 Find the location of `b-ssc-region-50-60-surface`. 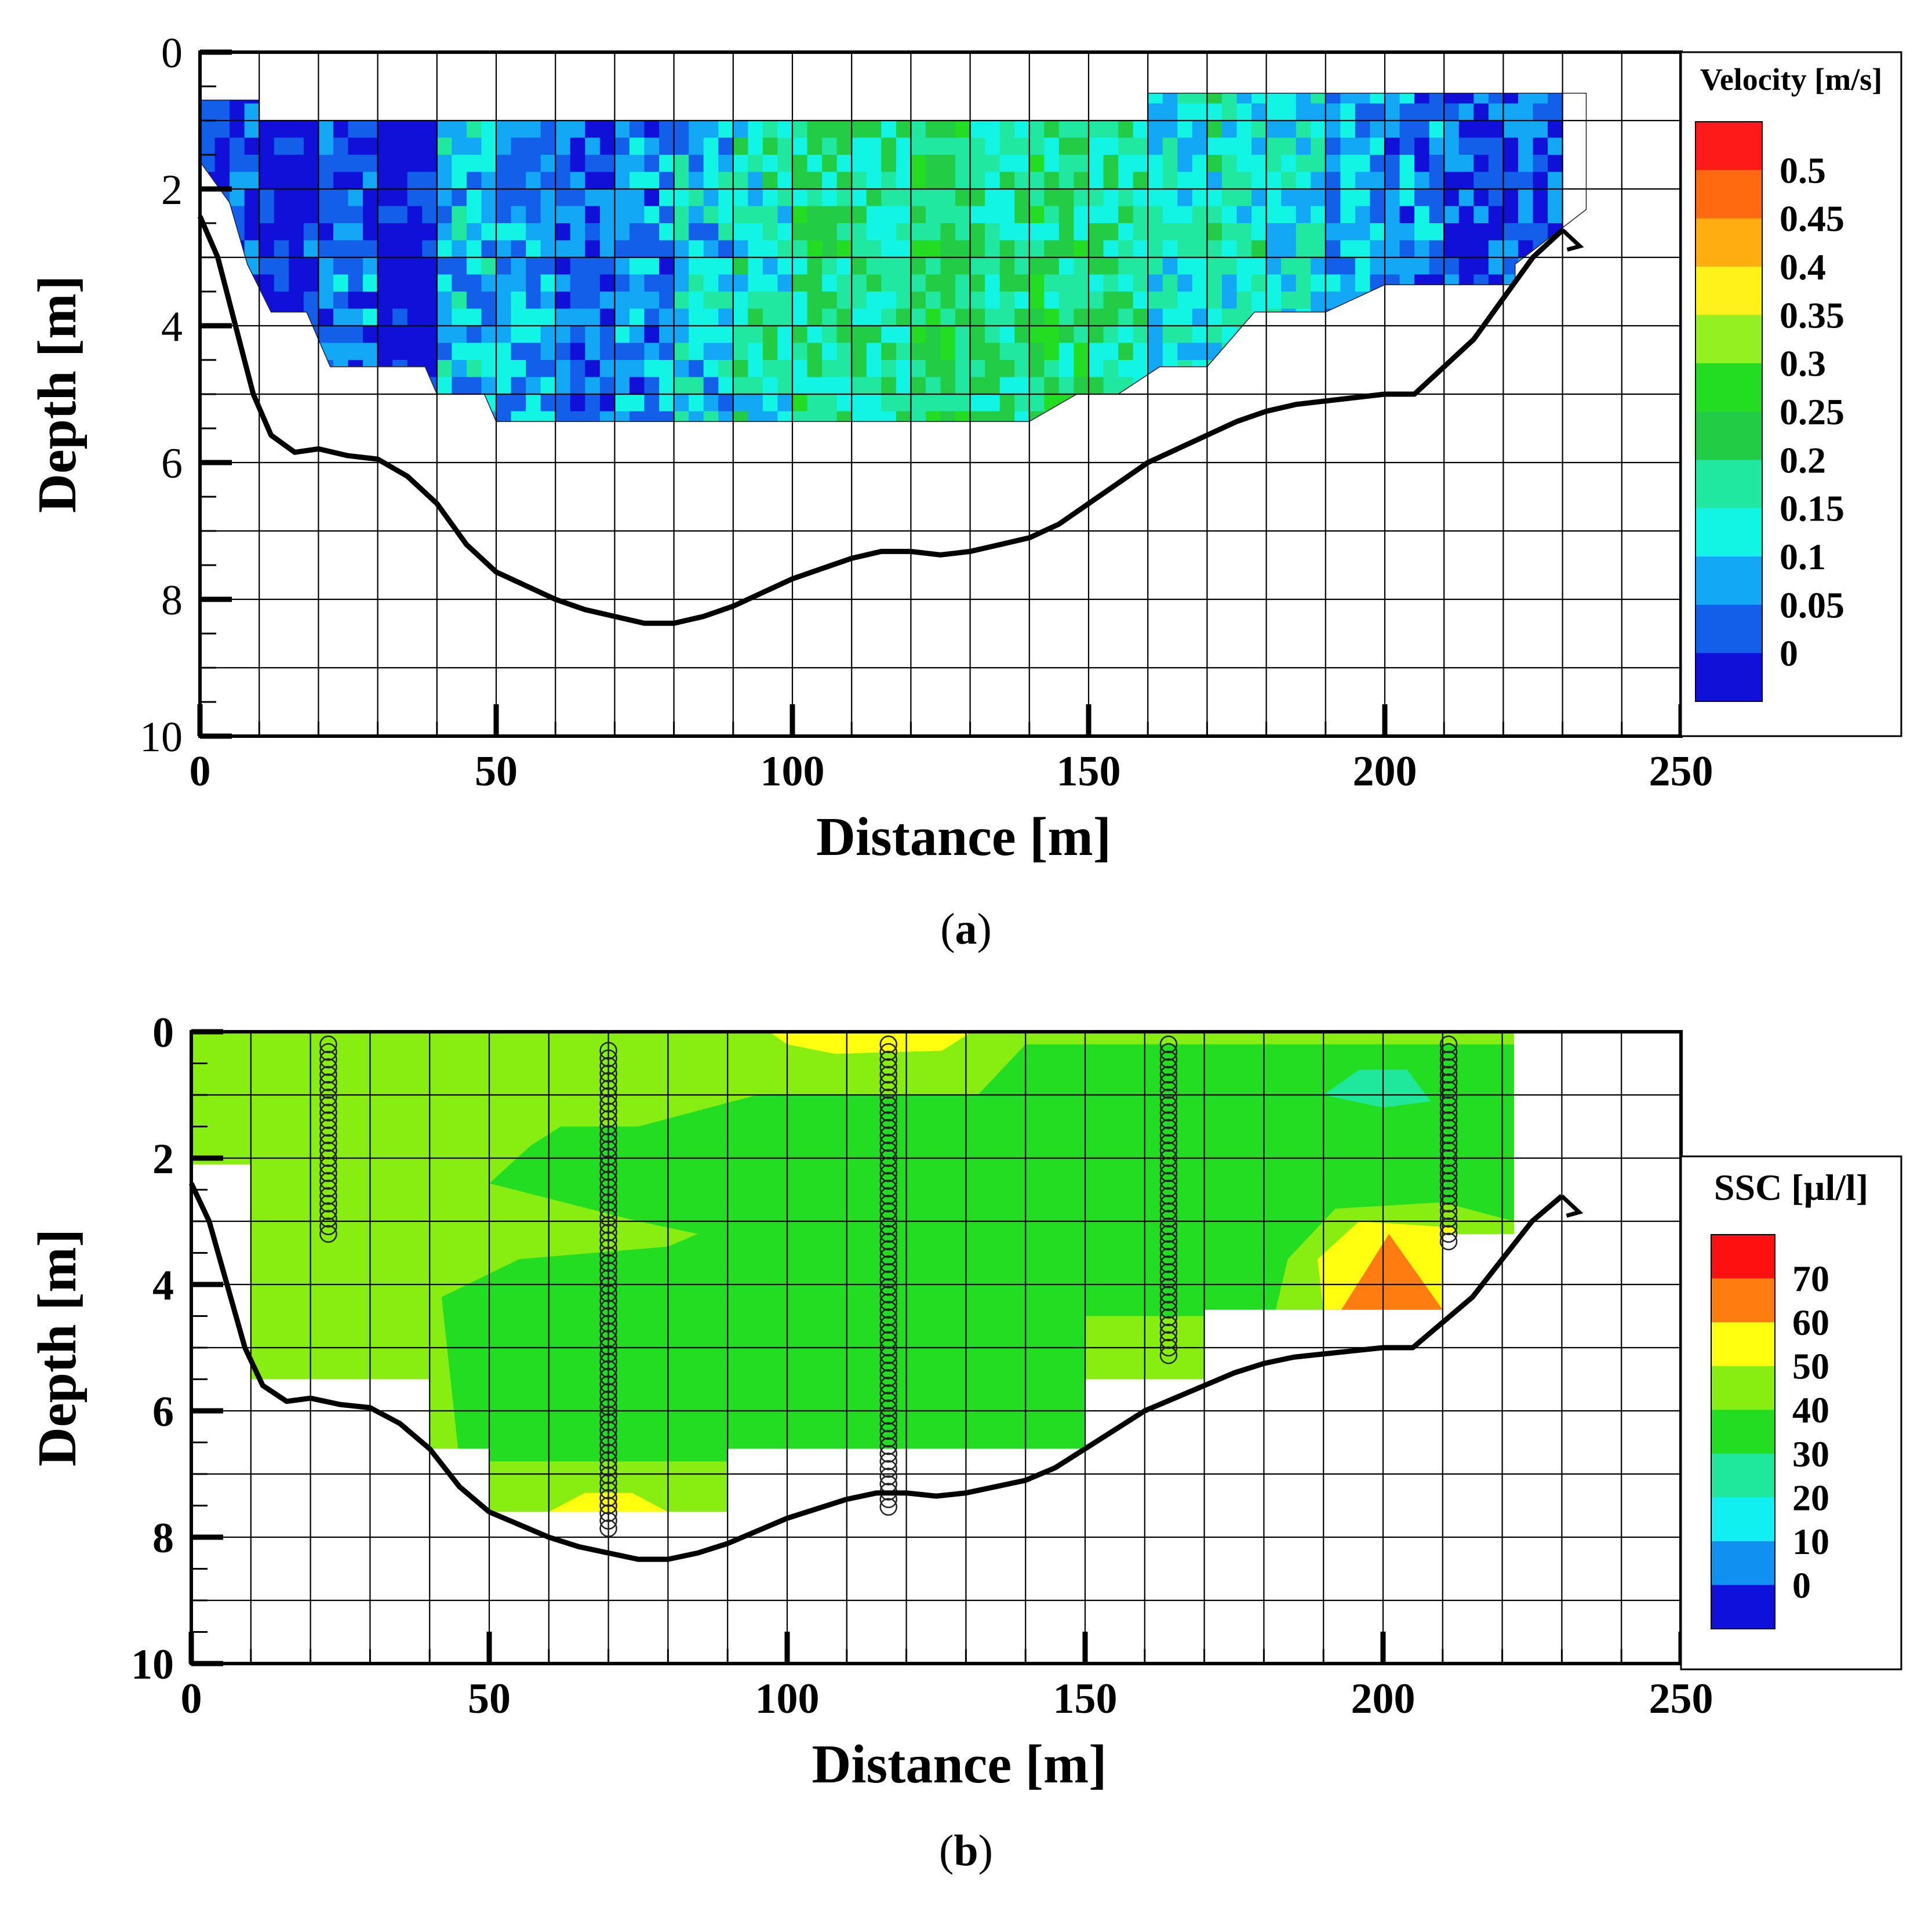

b-ssc-region-50-60-surface is located at coordinates (871, 1043).